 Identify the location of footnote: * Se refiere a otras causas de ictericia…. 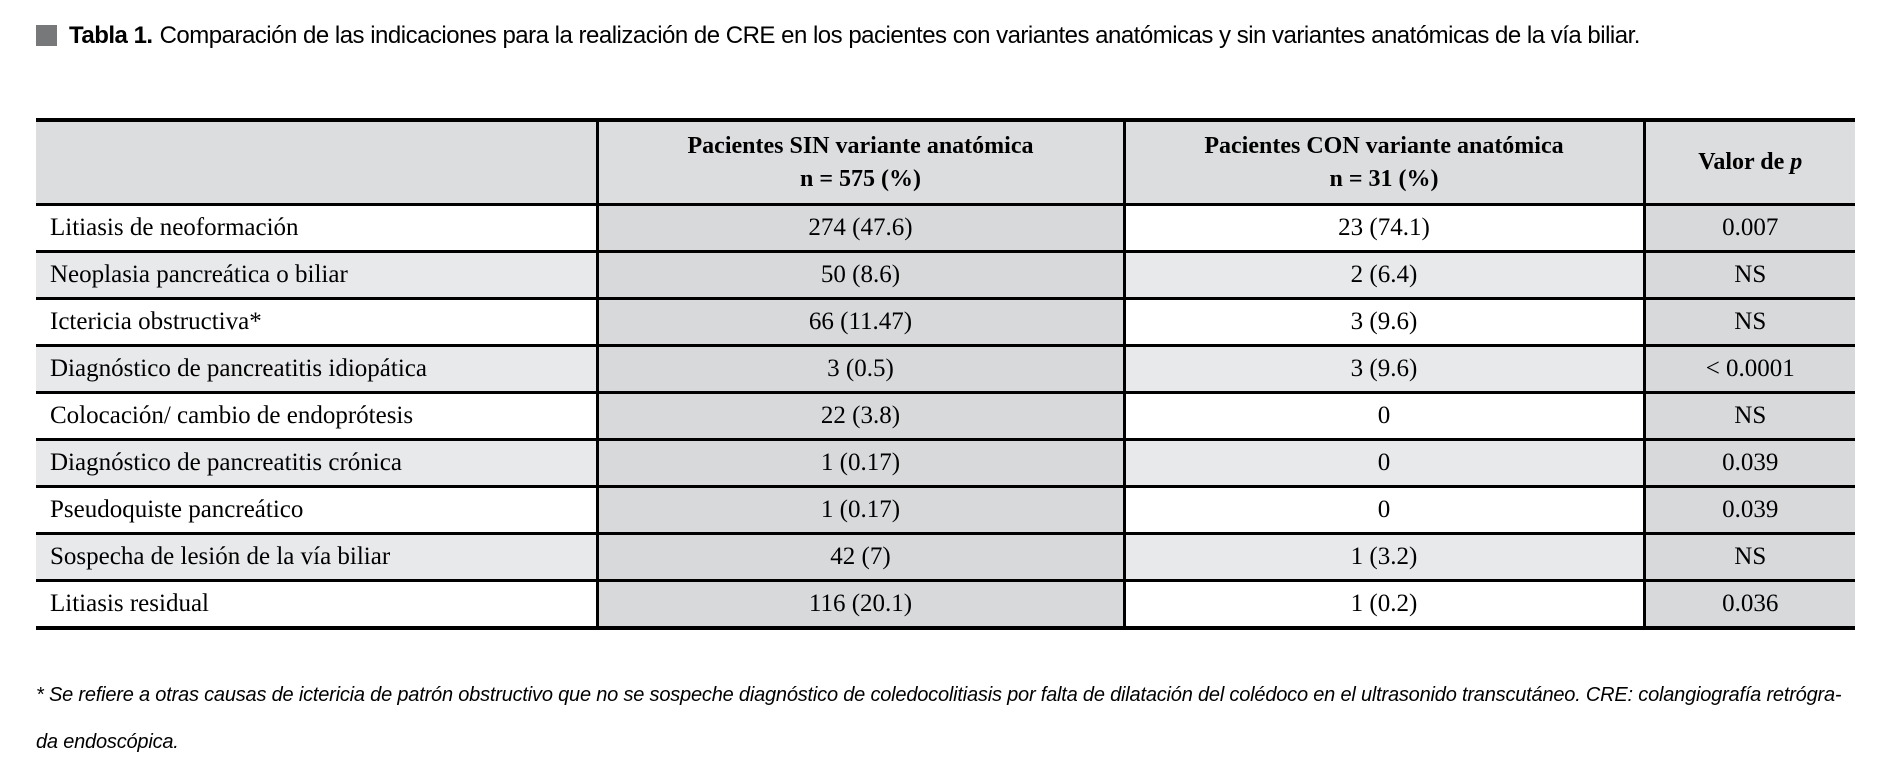
(939, 719).